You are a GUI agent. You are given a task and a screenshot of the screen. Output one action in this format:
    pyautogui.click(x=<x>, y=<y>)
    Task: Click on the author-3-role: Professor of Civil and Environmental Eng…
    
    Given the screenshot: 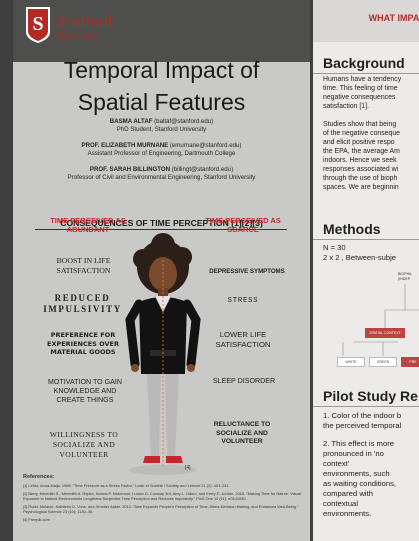 What is the action you would take?
    pyautogui.click(x=161, y=177)
    